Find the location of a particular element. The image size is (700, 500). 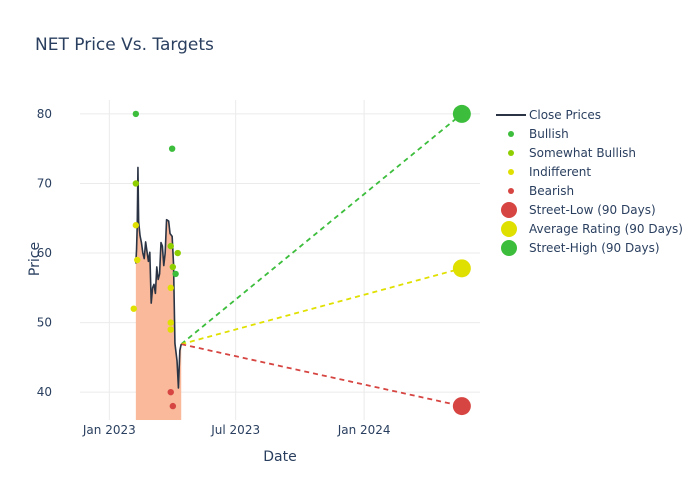

legend-label: Indifferent is located at coordinates (560, 172).